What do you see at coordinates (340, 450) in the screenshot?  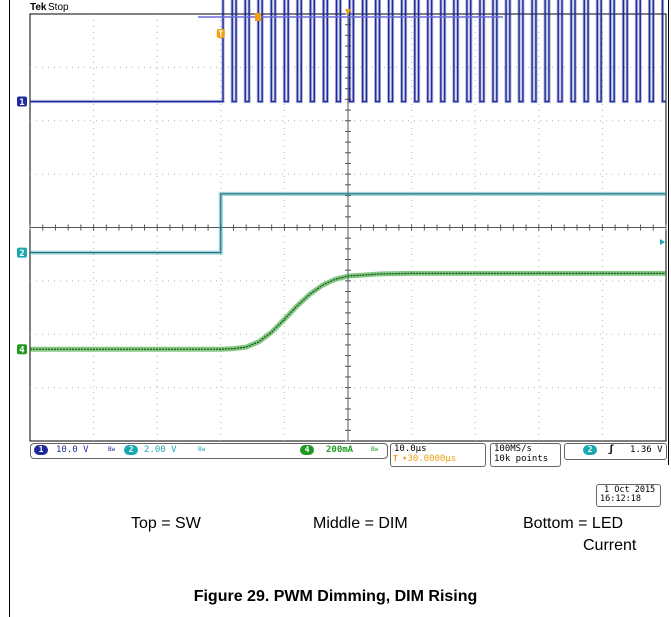 I see `ch4-scale: 200mA` at bounding box center [340, 450].